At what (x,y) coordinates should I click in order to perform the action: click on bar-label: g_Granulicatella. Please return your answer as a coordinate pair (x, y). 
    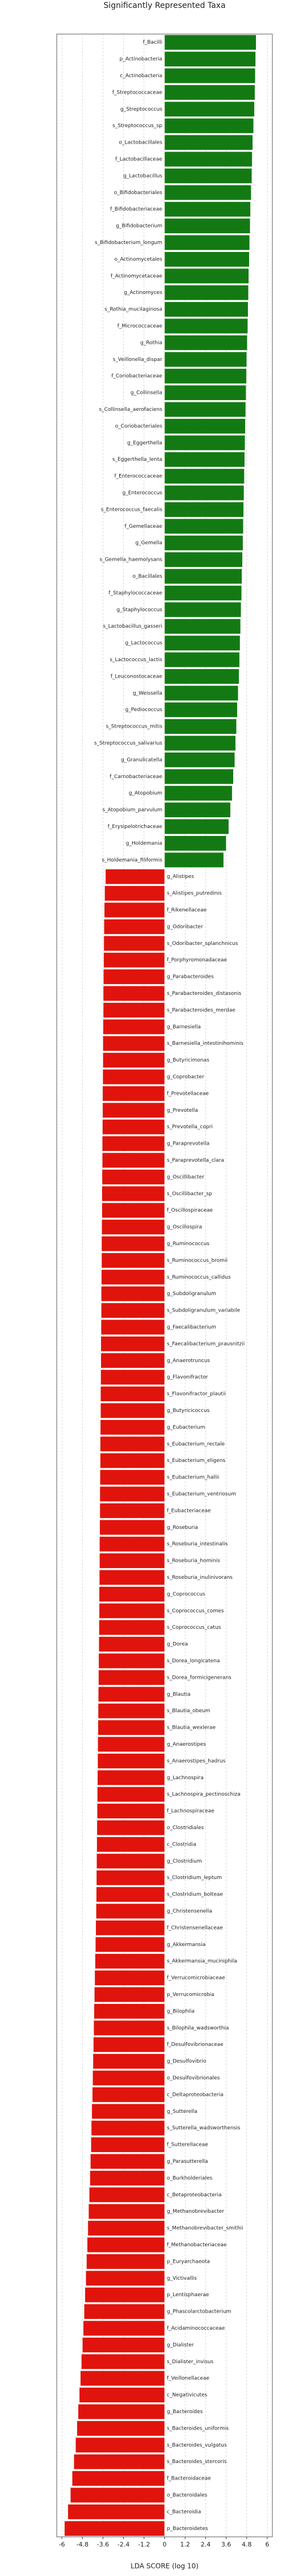
    Looking at the image, I should click on (141, 760).